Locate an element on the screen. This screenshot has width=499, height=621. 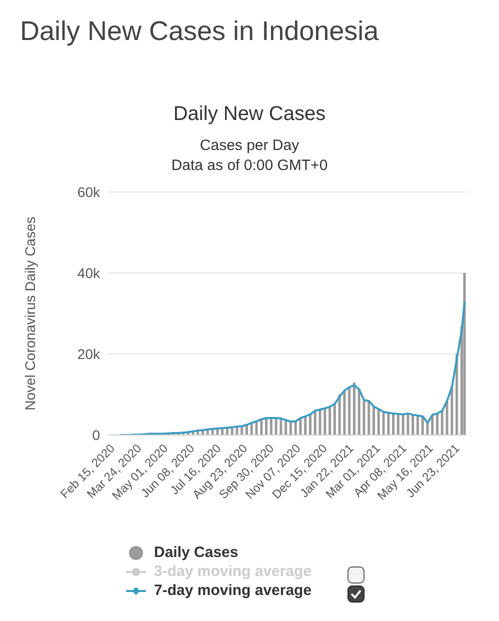
y-tick-label: 40k is located at coordinates (89, 272).